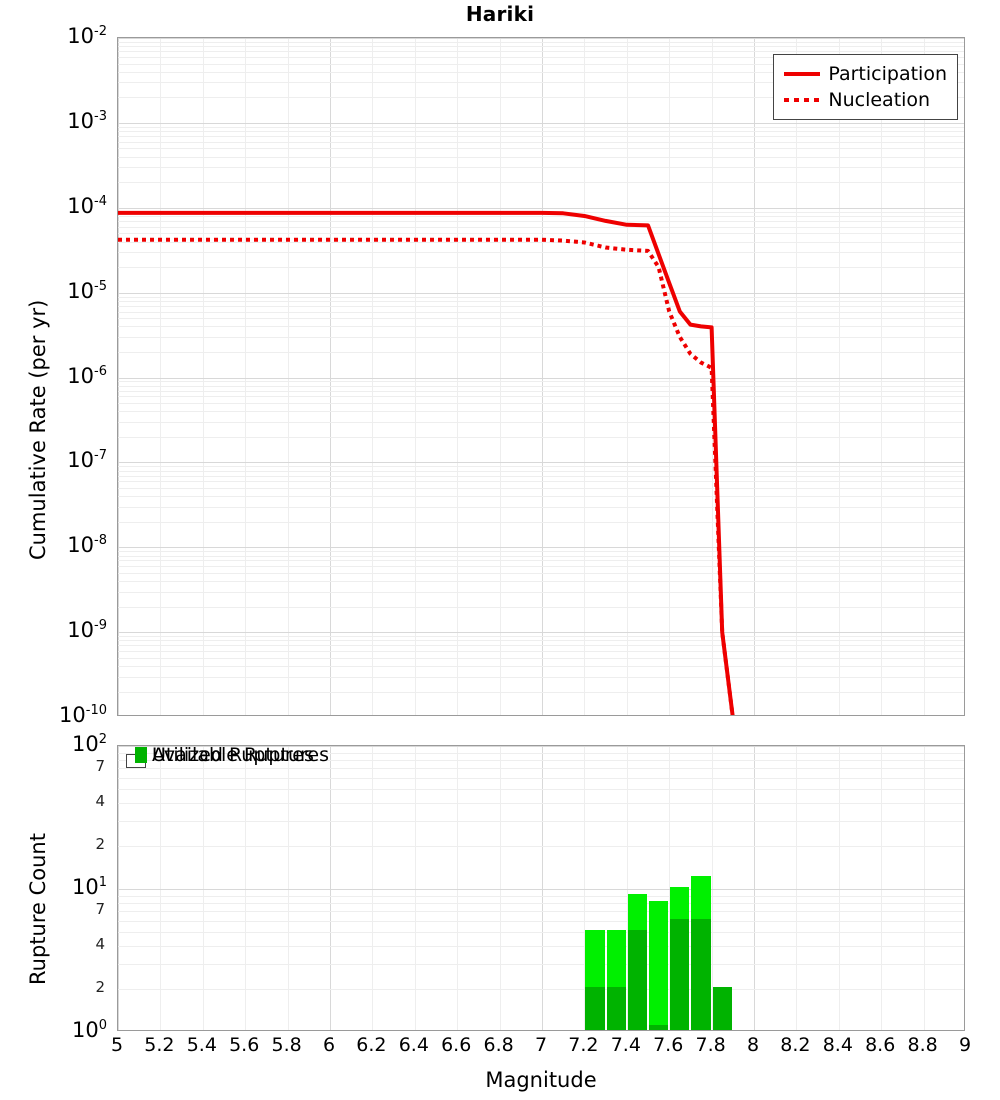 The height and width of the screenshot is (1100, 1000). Describe the element at coordinates (879, 100) in the screenshot. I see `legend-label-nucleation: Nucleation` at that location.